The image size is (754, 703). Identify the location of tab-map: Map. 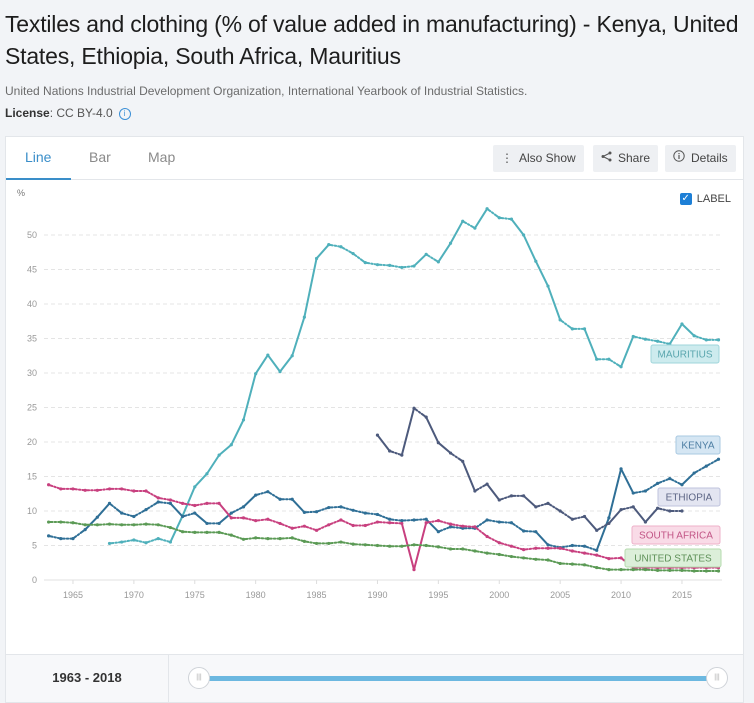
(162, 157).